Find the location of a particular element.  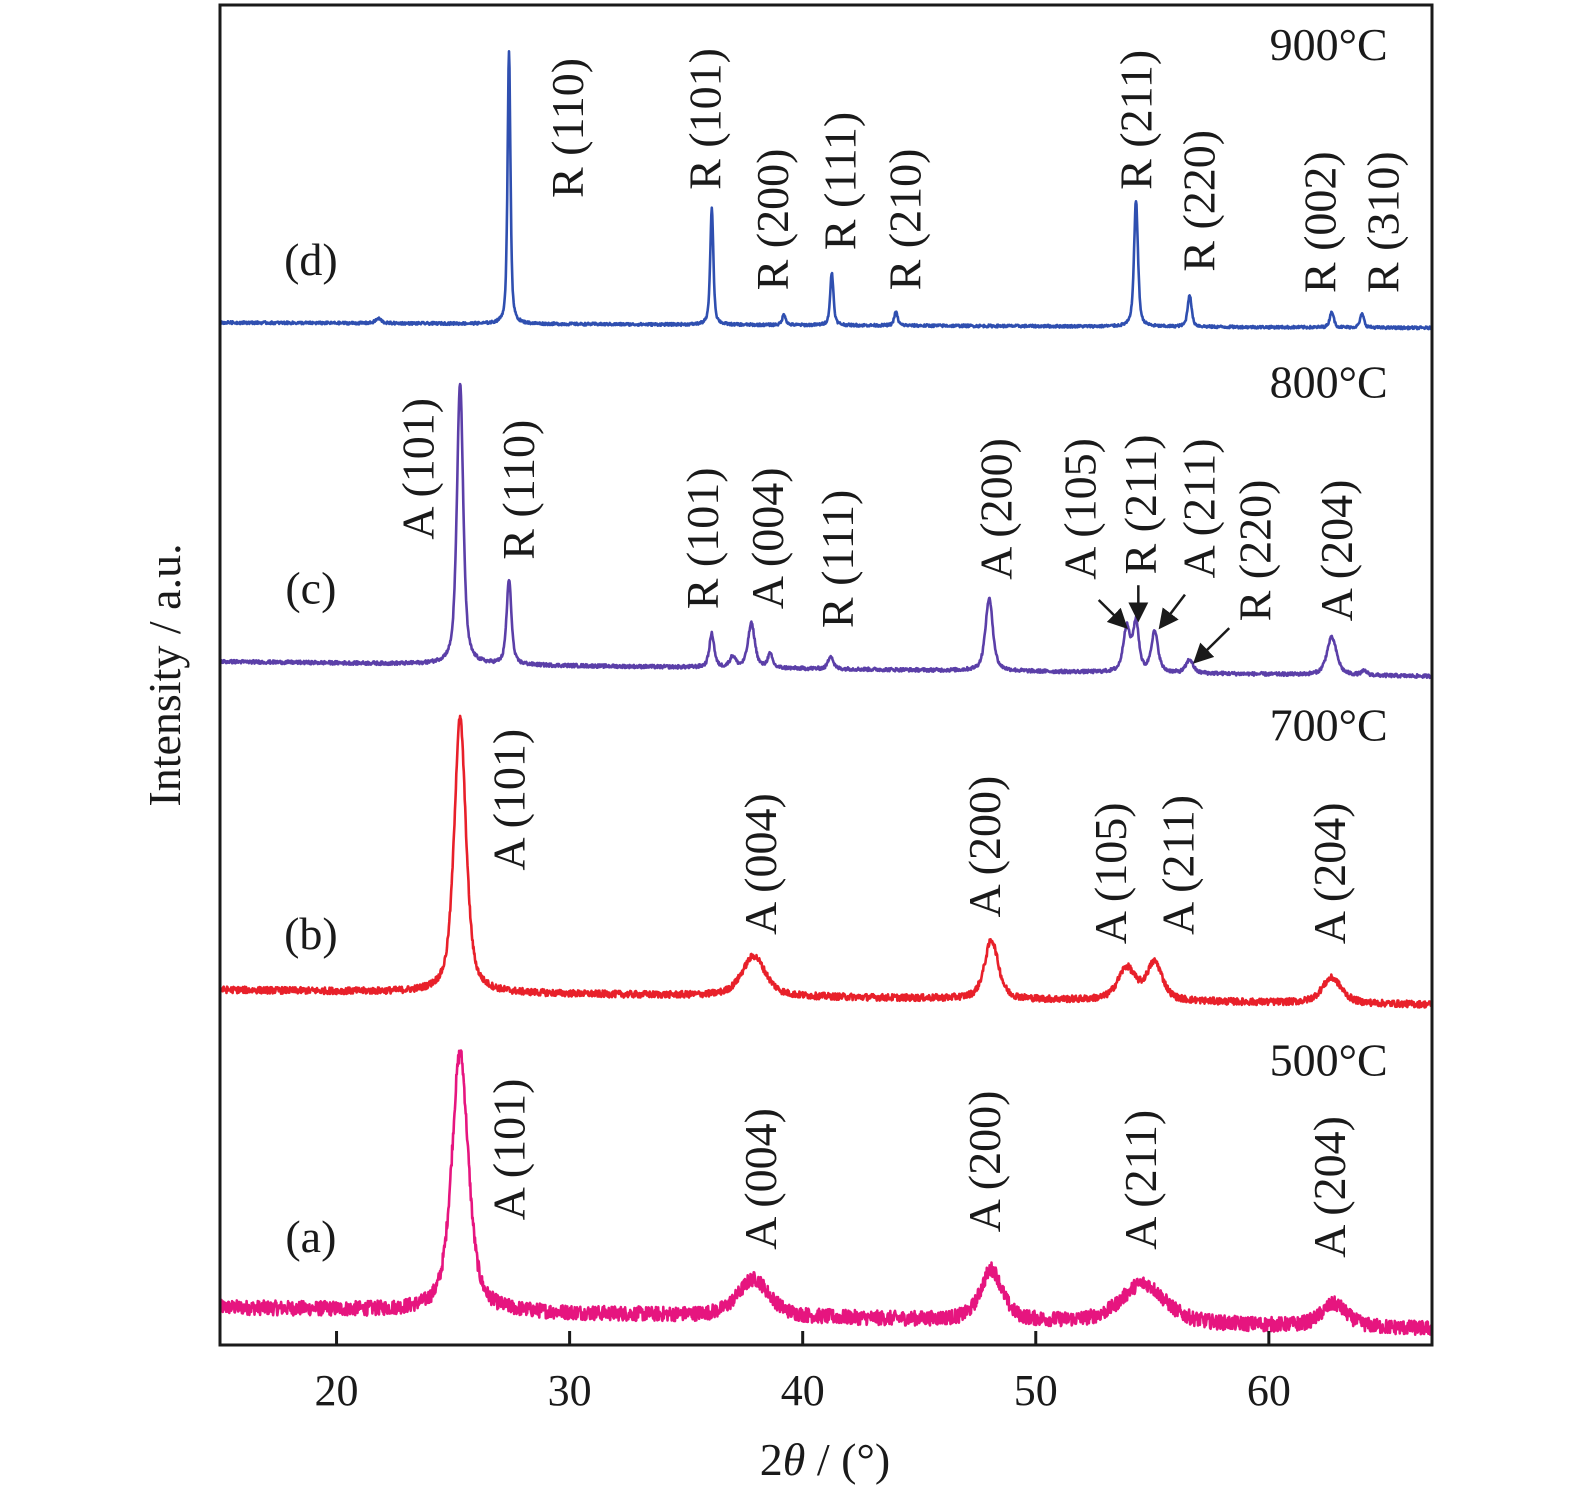

temperature-label: 700°C is located at coordinates (1329, 725).